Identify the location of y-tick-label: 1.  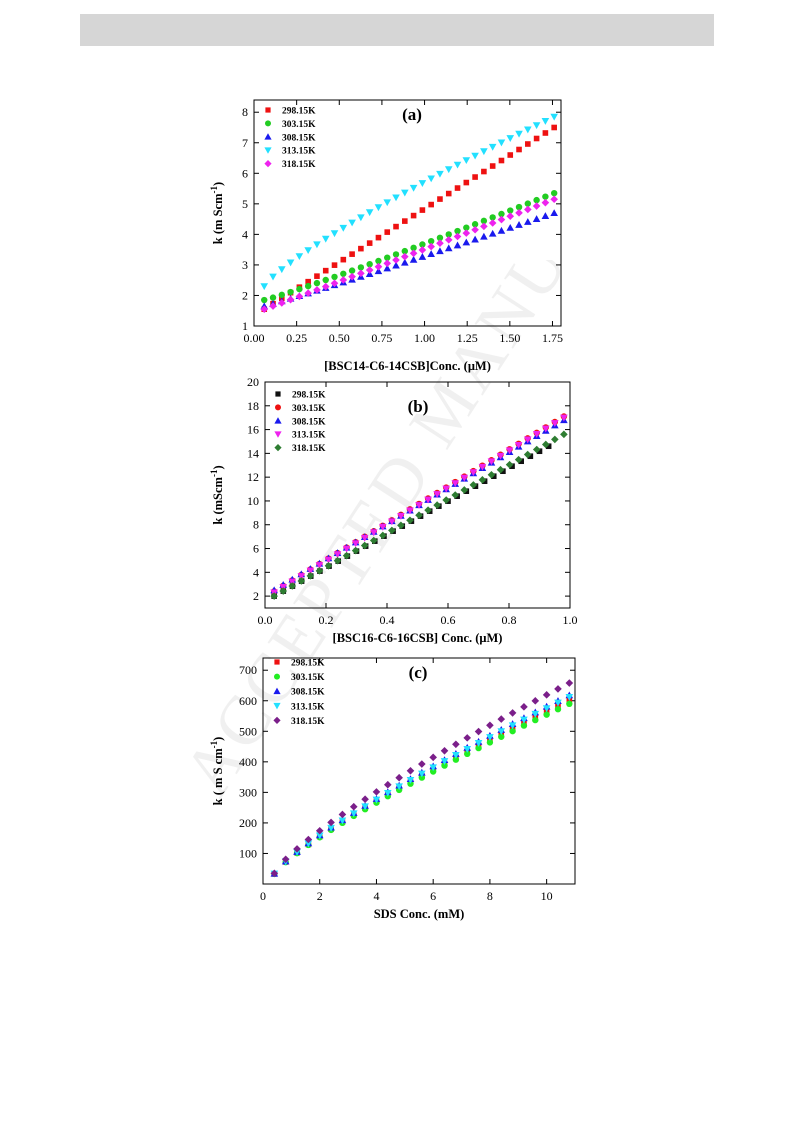
(245, 326).